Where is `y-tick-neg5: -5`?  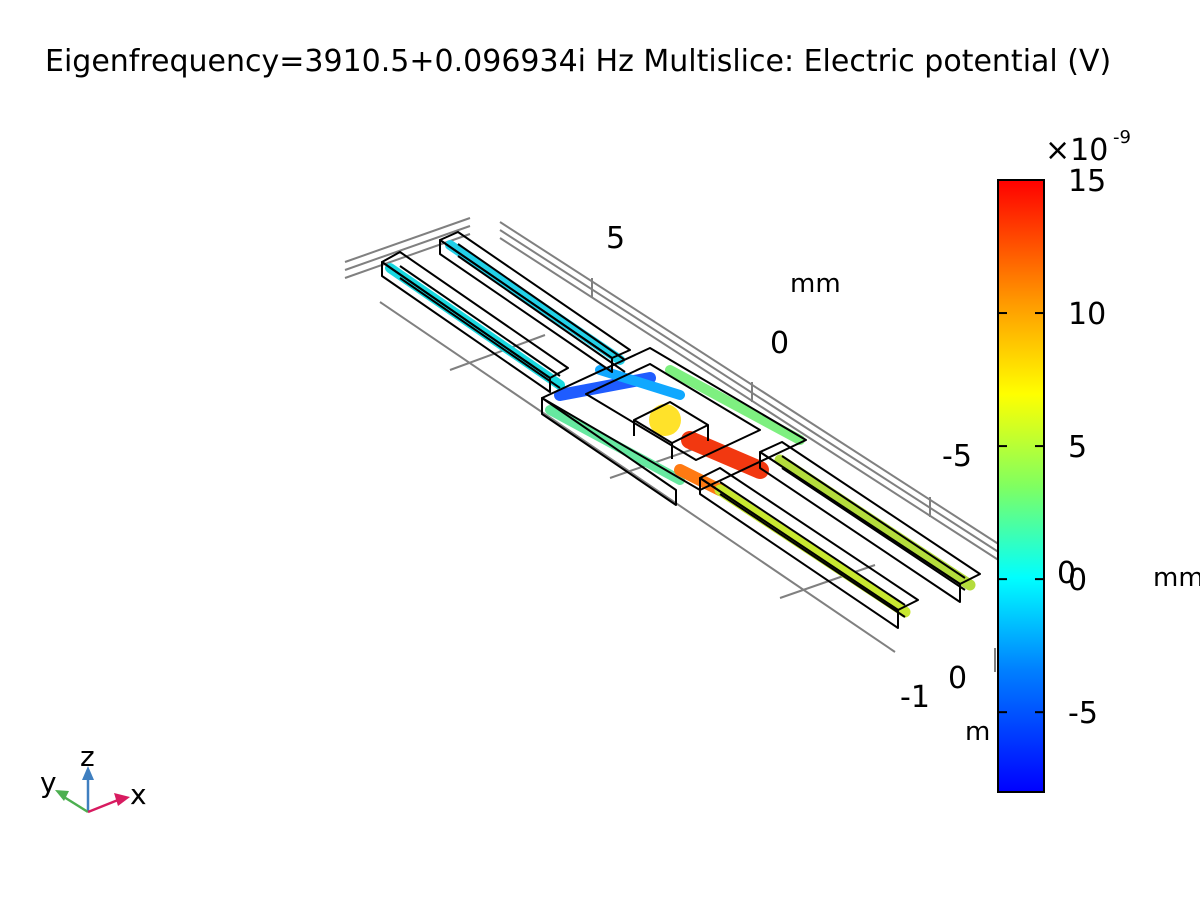 y-tick-neg5: -5 is located at coordinates (957, 456).